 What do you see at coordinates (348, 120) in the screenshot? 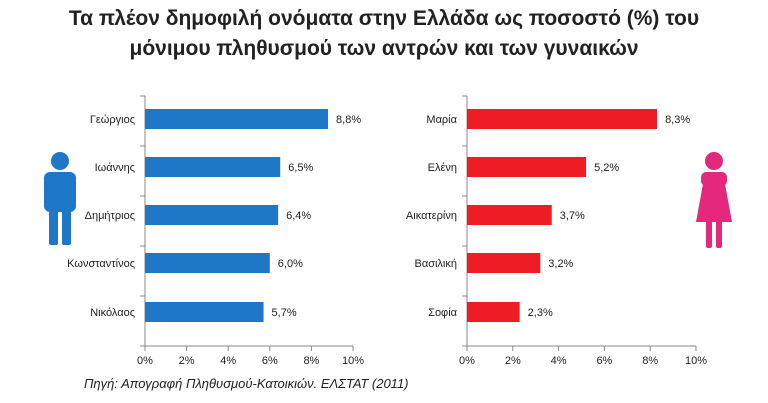
I see `male-value-label: 8,8%` at bounding box center [348, 120].